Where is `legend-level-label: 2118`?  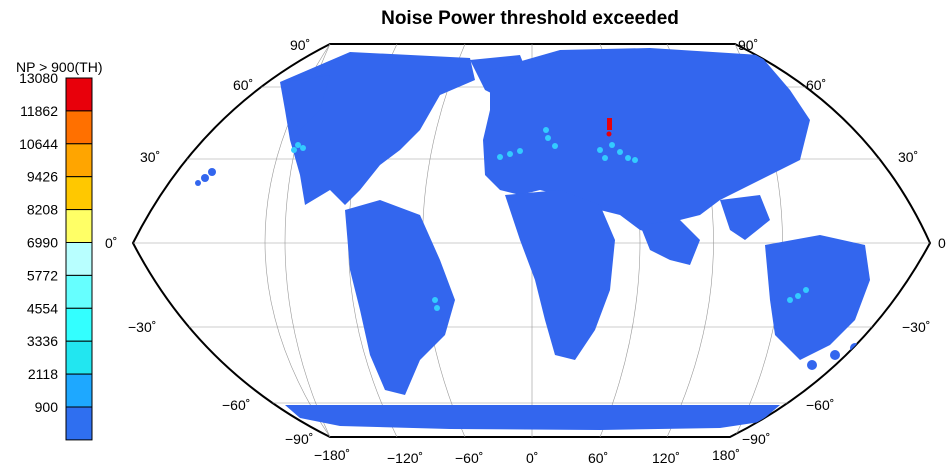
legend-level-label: 2118 is located at coordinates (43, 374).